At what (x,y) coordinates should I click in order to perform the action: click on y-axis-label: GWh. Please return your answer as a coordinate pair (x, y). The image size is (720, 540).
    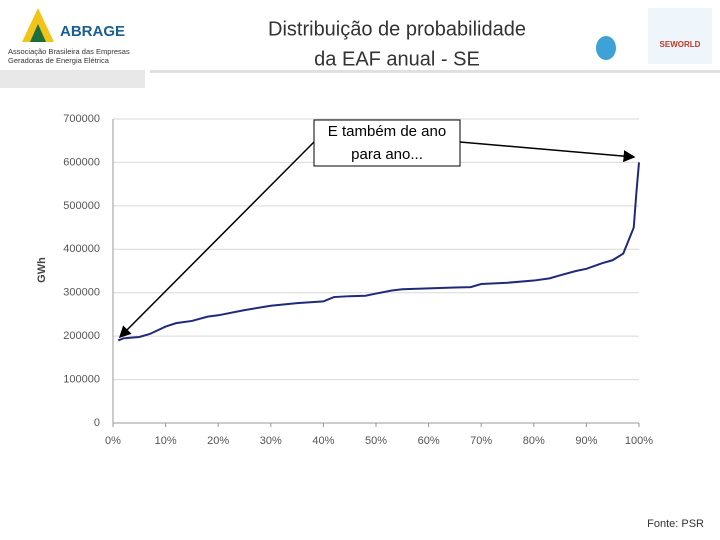
    Looking at the image, I should click on (42, 270).